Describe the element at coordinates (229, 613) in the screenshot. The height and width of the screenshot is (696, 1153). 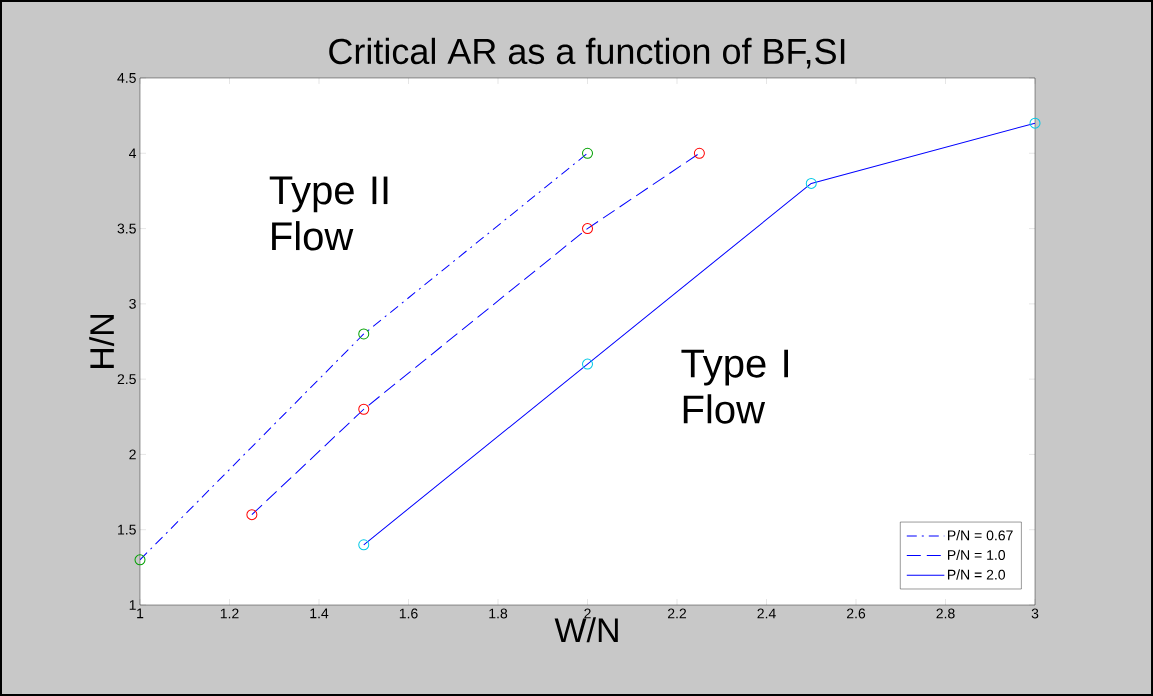
I see `x-tick-label: 1.2` at that location.